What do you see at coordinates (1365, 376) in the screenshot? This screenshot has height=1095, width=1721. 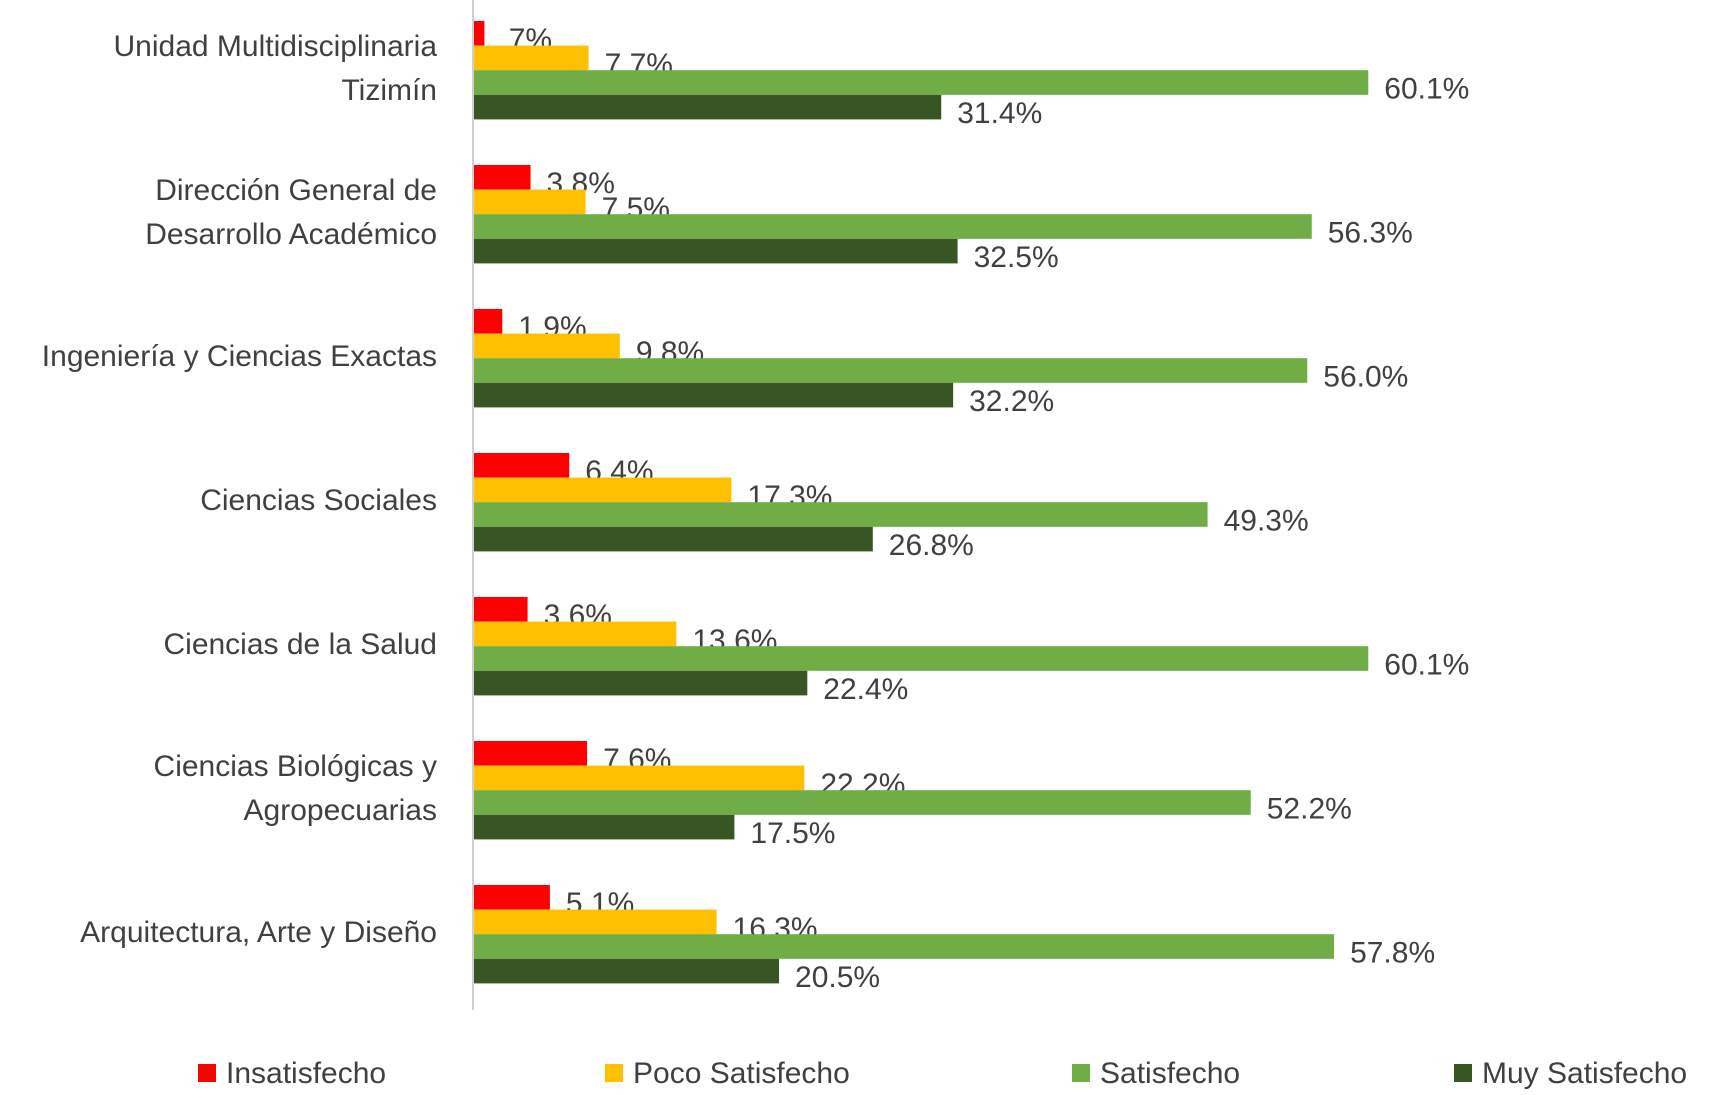 I see `data-label: 56.0%` at bounding box center [1365, 376].